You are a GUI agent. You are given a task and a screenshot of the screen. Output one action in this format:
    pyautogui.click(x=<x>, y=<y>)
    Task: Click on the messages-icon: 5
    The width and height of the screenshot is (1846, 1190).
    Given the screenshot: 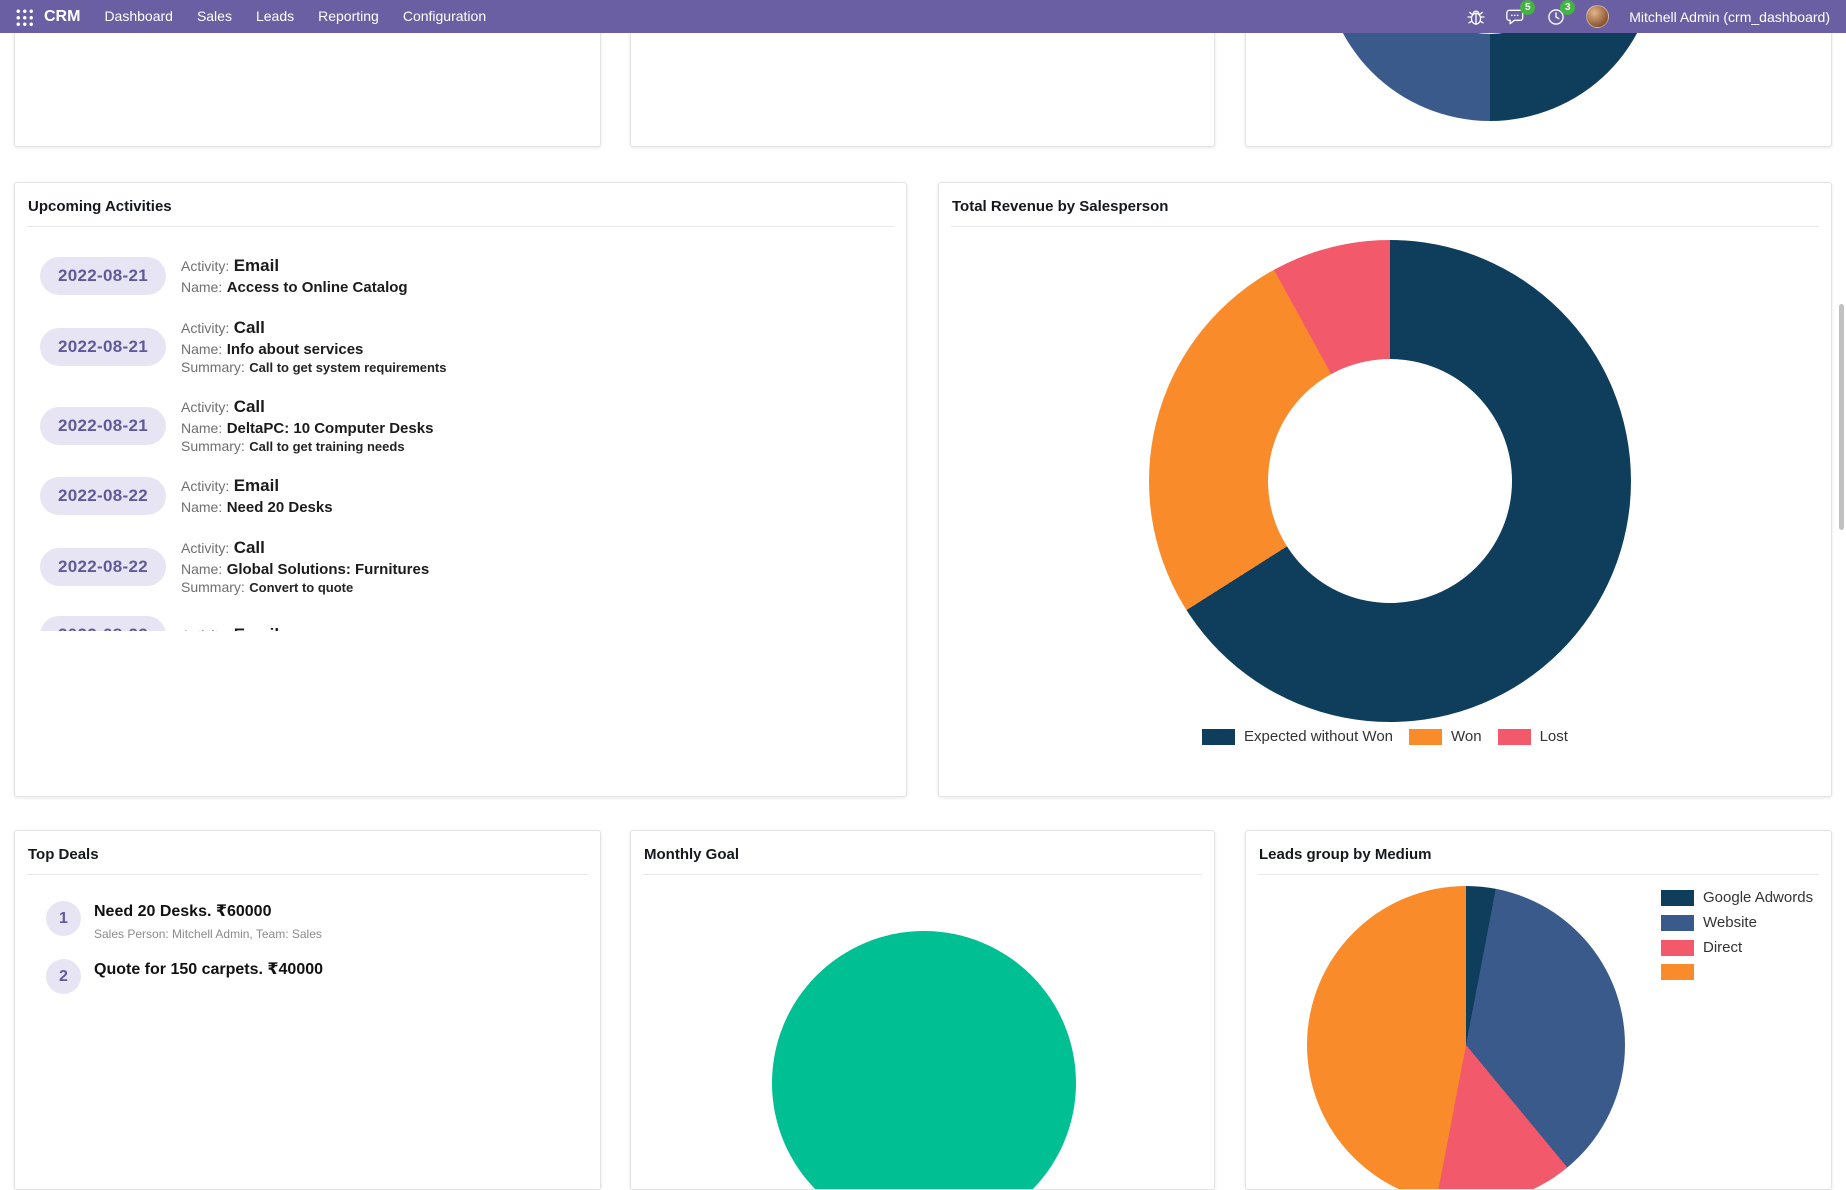 What is the action you would take?
    pyautogui.click(x=1521, y=13)
    